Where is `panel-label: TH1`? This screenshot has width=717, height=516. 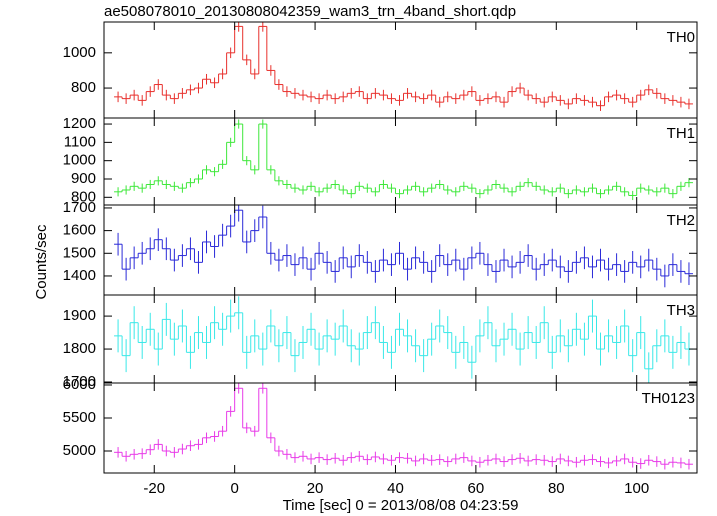 panel-label: TH1 is located at coordinates (681, 133).